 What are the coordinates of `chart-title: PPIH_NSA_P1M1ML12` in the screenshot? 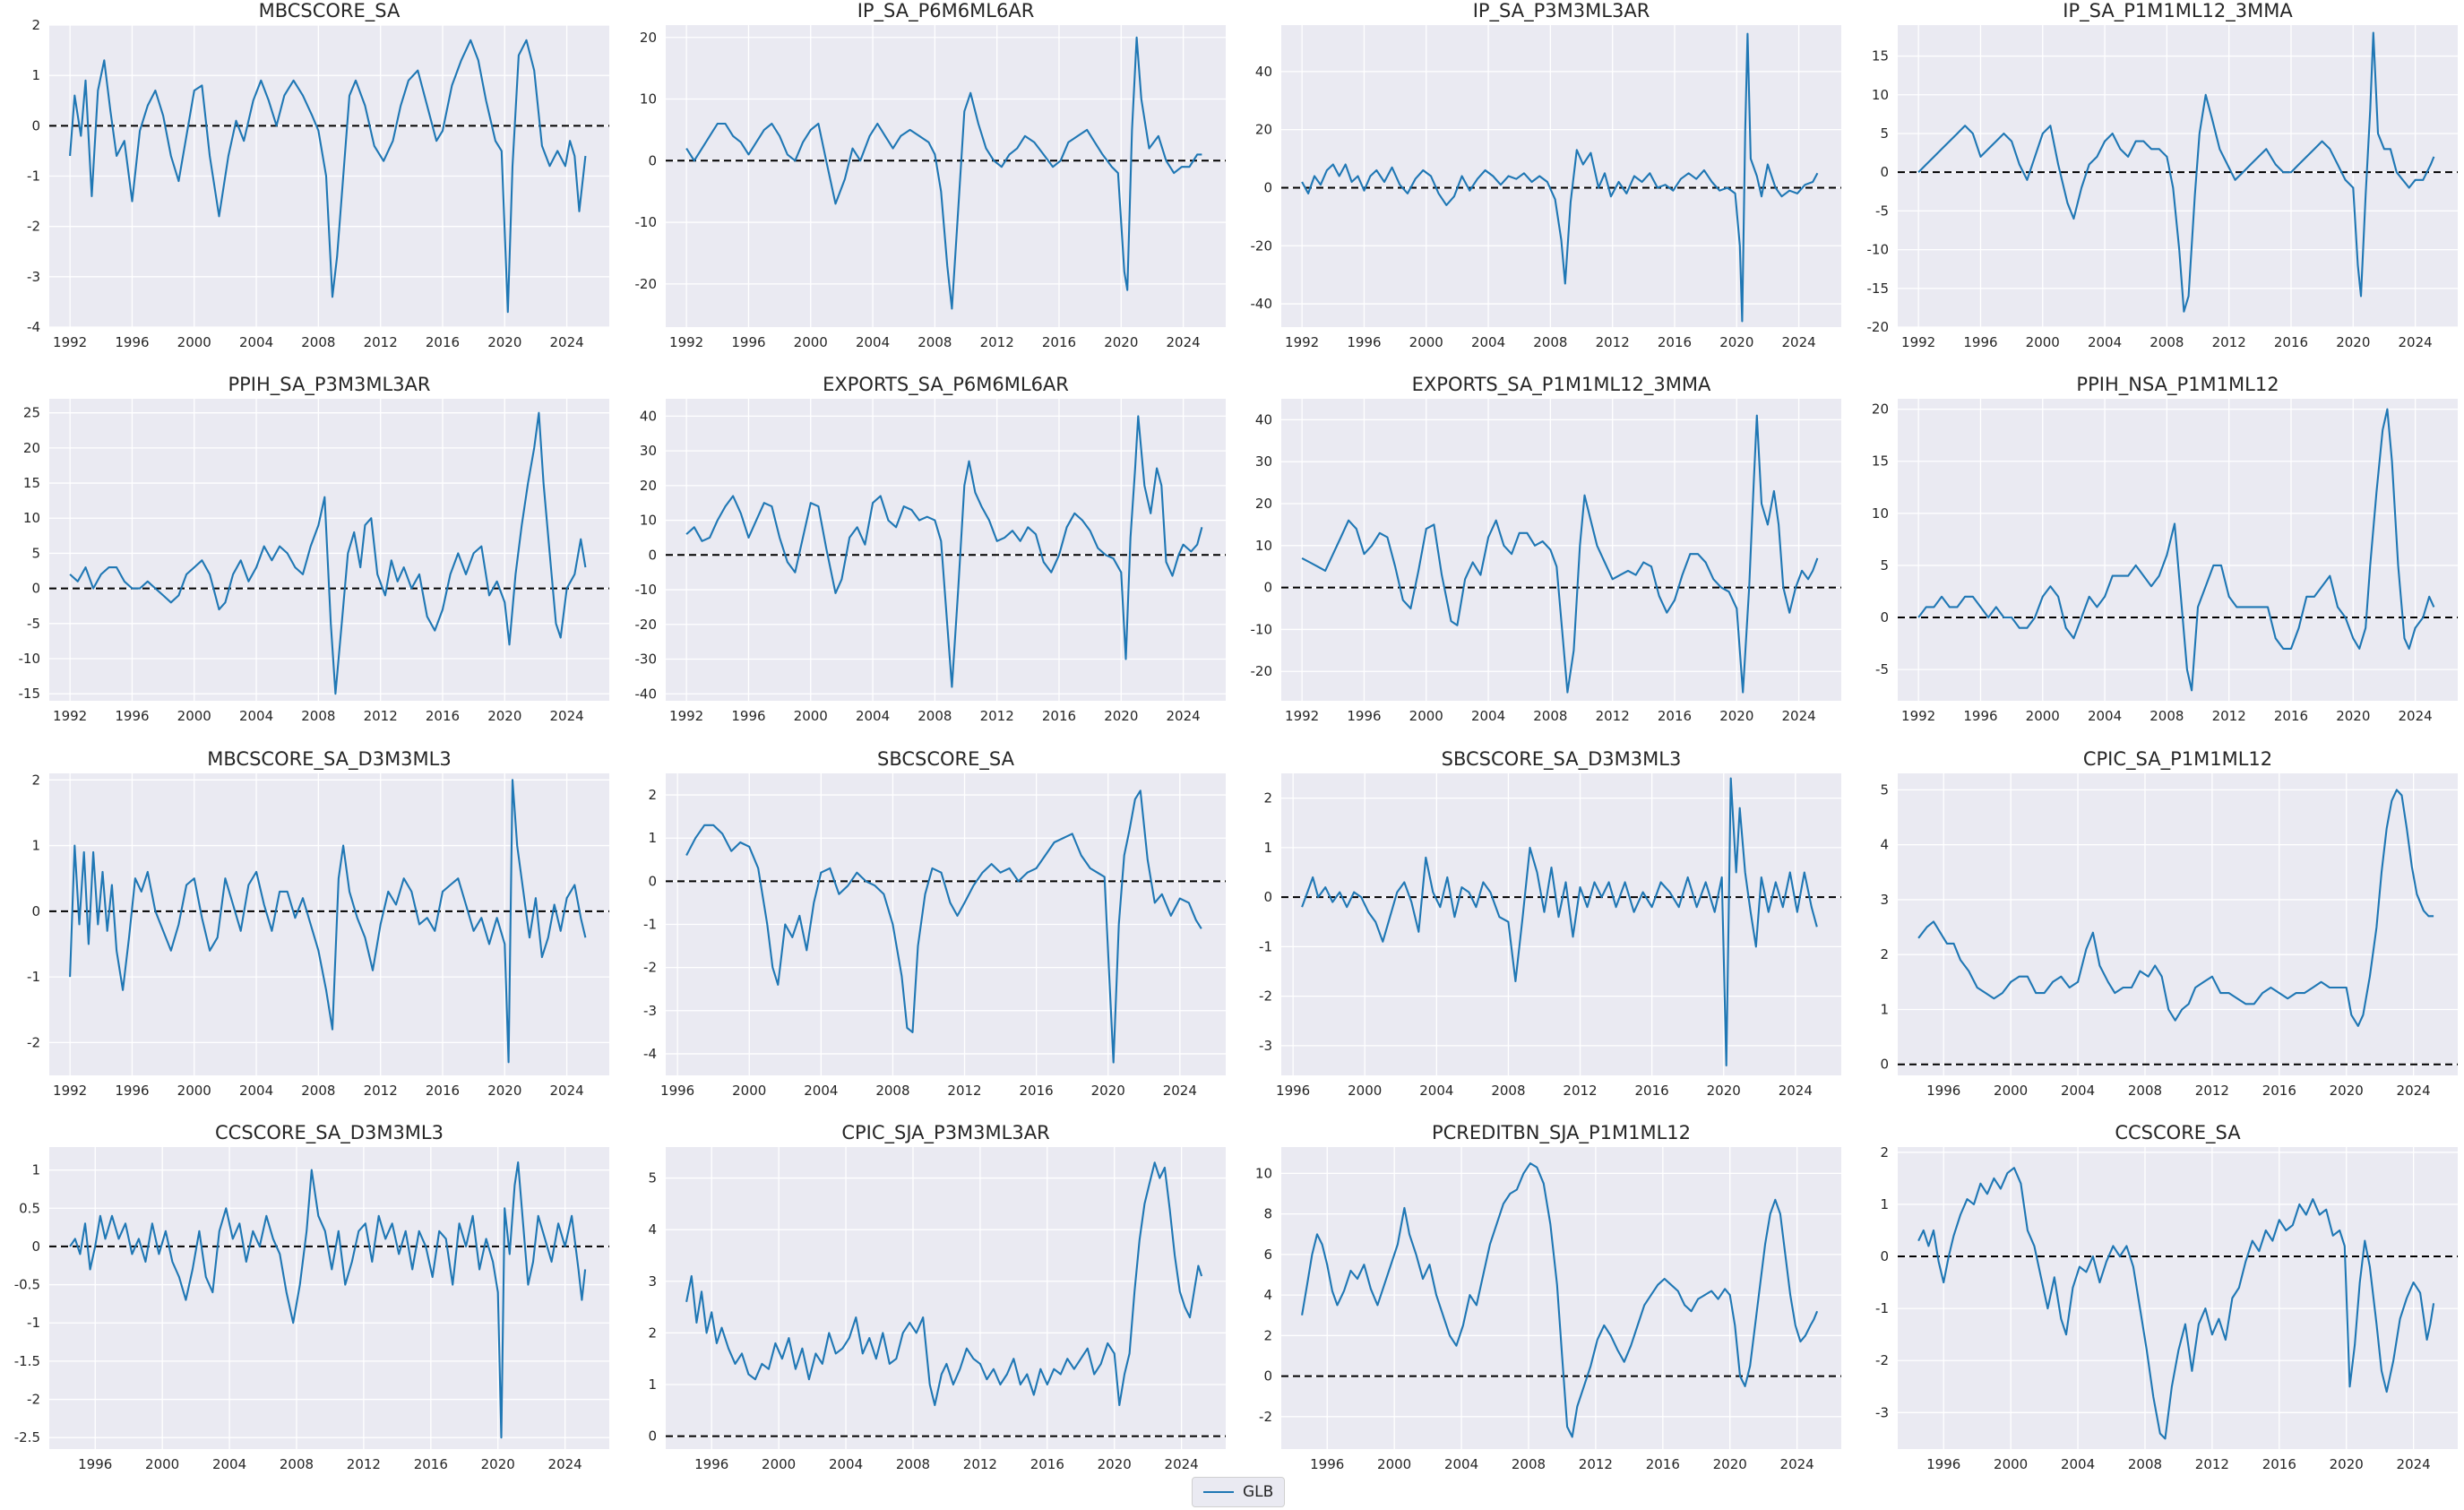 It's located at (2177, 384).